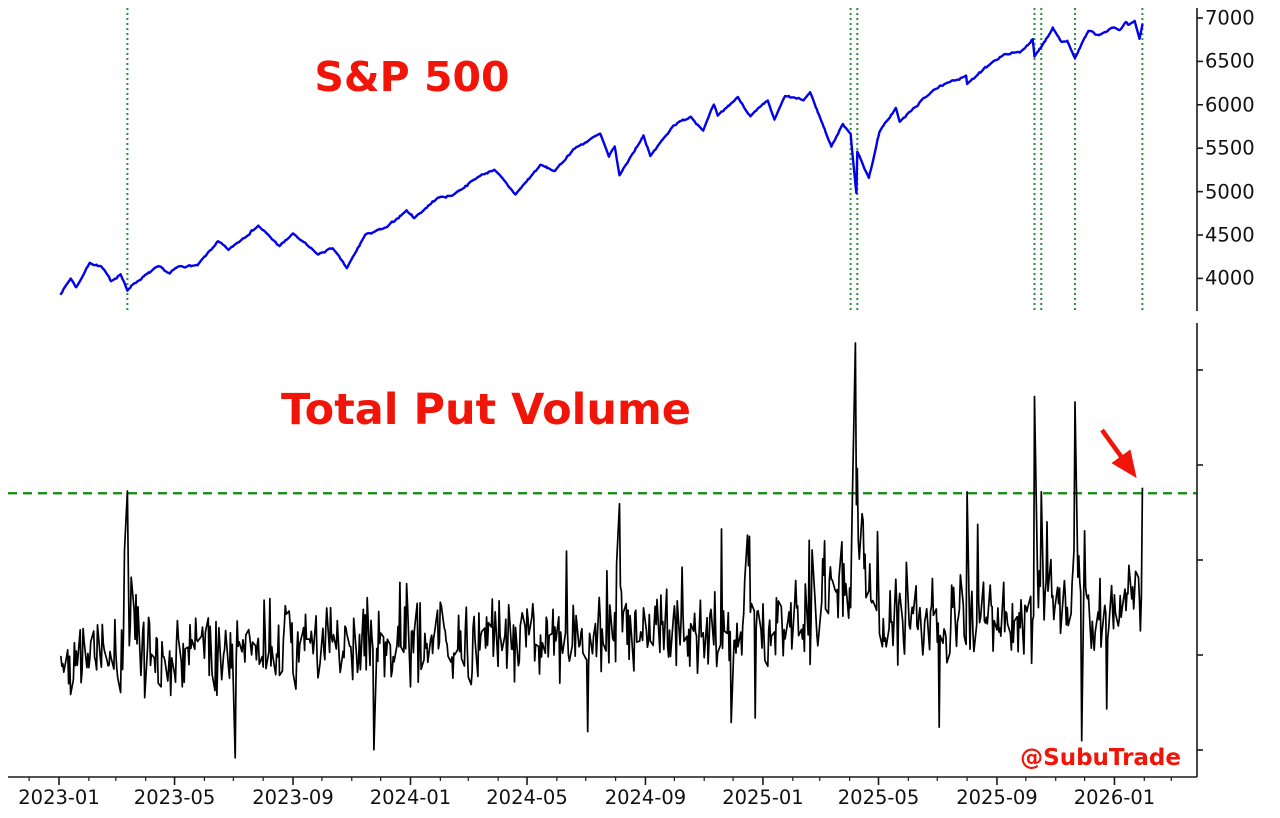  What do you see at coordinates (293, 797) in the screenshot?
I see `x-axis-tick-label: 2023-09` at bounding box center [293, 797].